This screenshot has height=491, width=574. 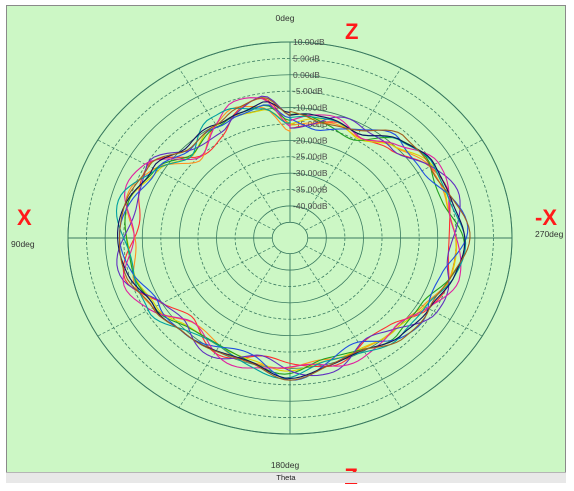 I want to click on radial-tick-label: -5.00dB, so click(x=308, y=91).